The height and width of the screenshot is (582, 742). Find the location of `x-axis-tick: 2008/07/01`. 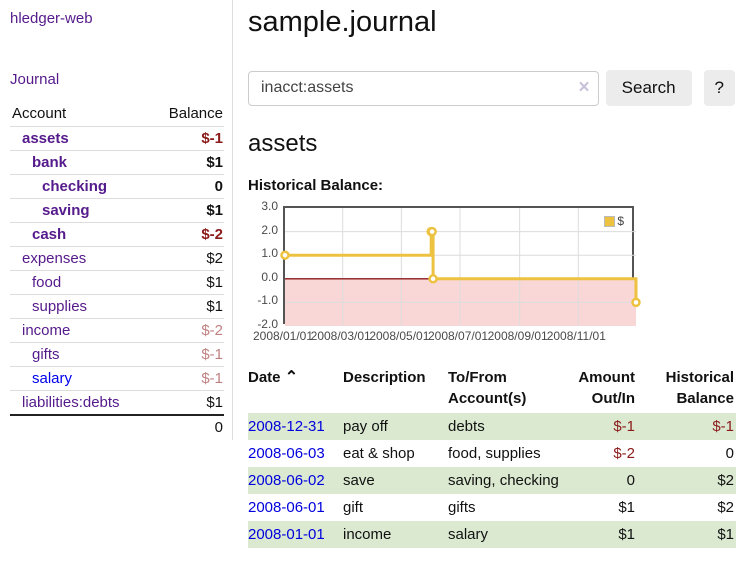

x-axis-tick: 2008/07/01 is located at coordinates (458, 336).